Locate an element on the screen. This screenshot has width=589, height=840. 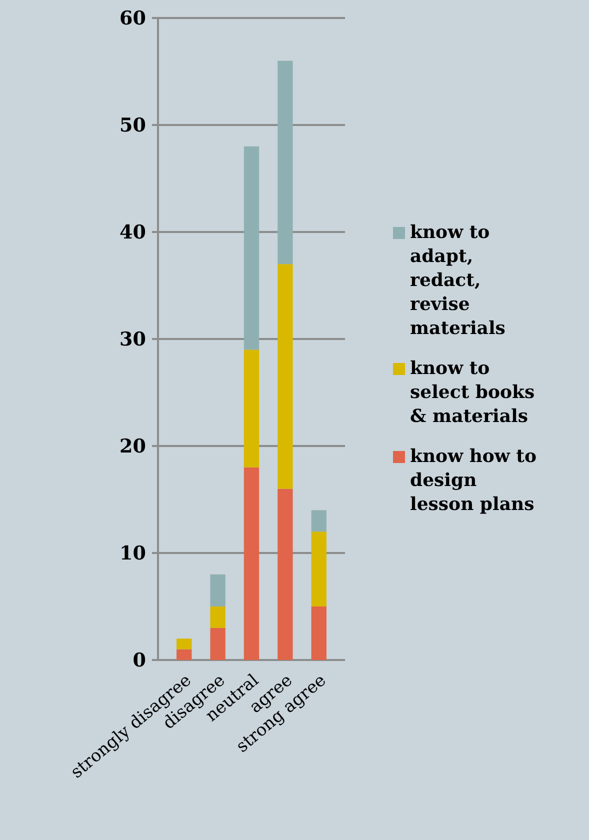
legend-label: know how to design lesson plans is located at coordinates (473, 480).